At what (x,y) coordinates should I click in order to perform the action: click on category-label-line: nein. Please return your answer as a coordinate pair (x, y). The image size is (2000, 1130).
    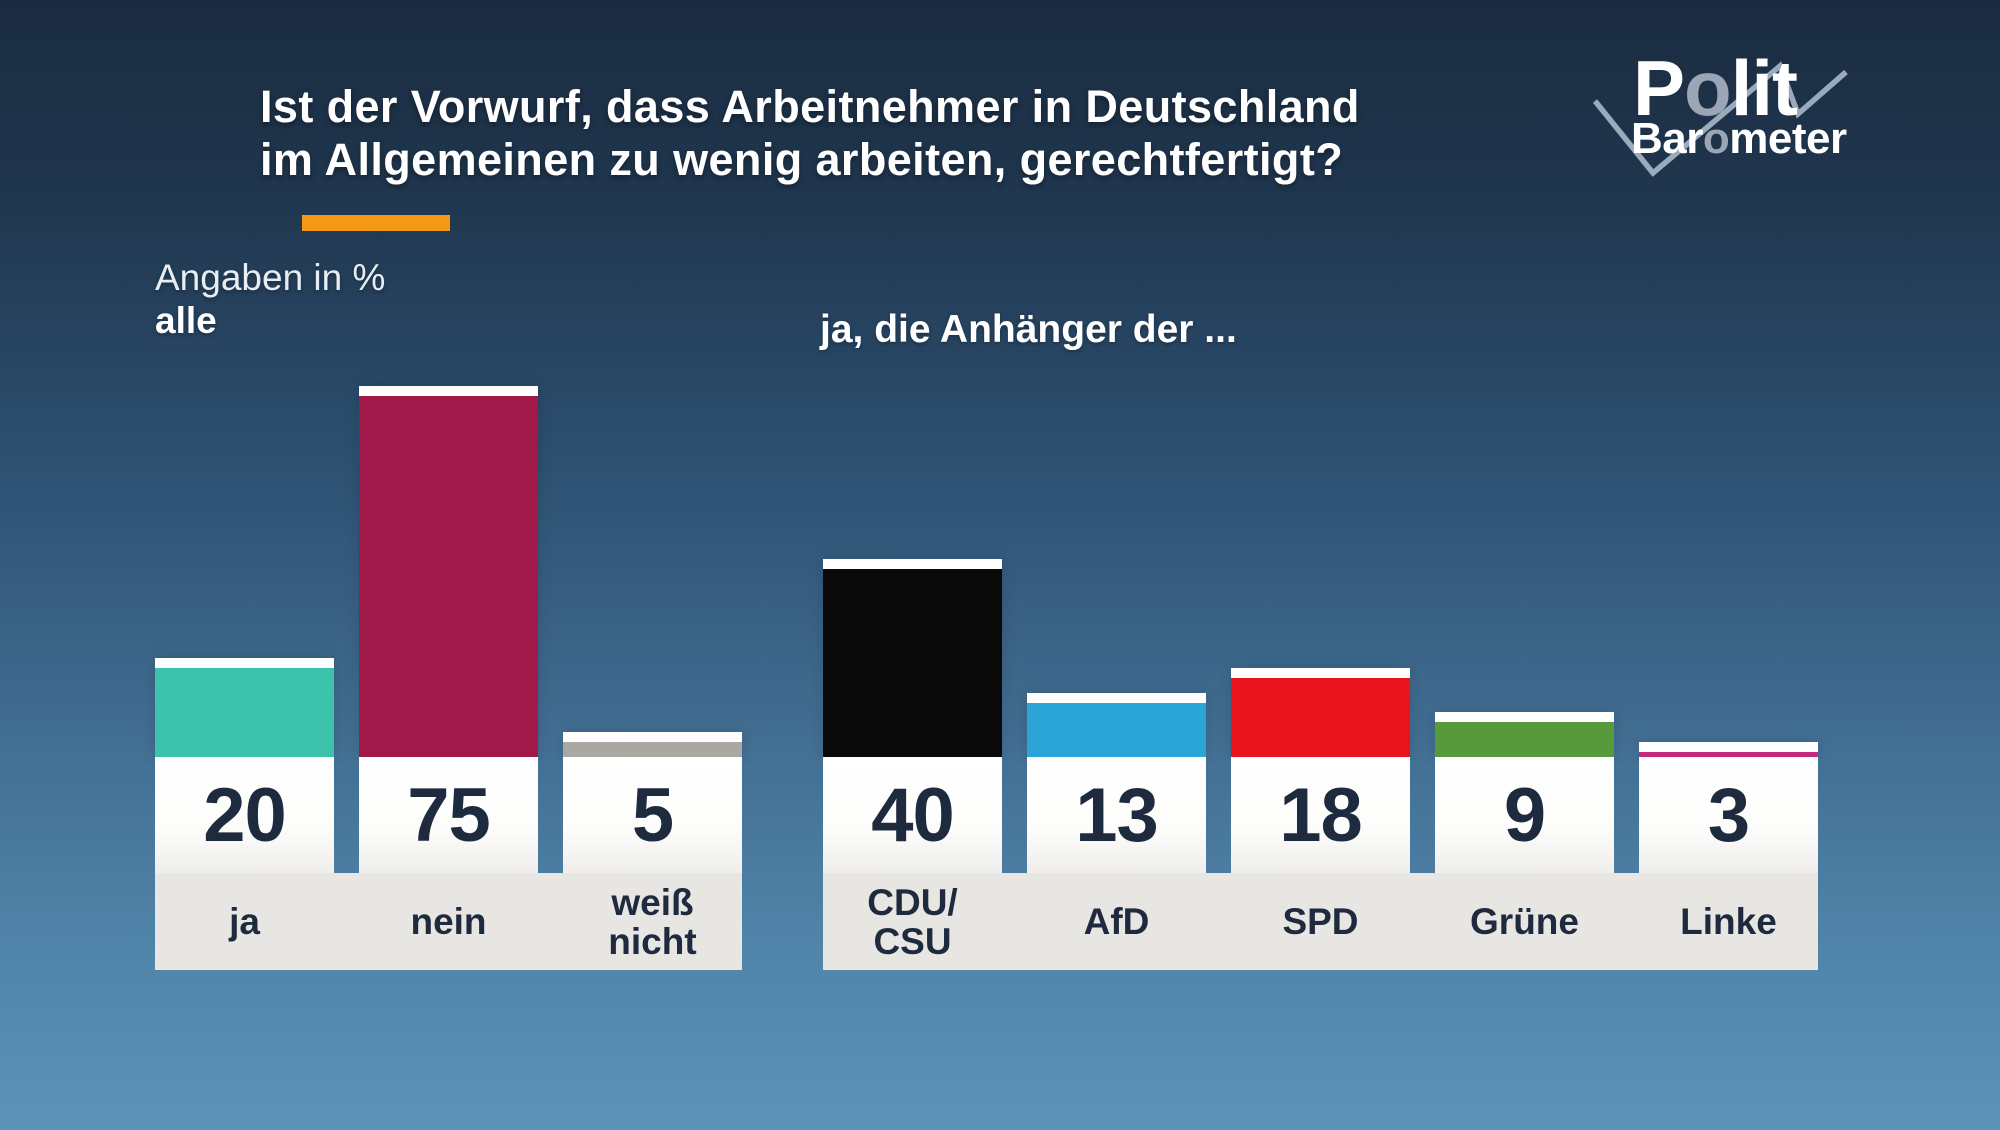
    Looking at the image, I should click on (448, 921).